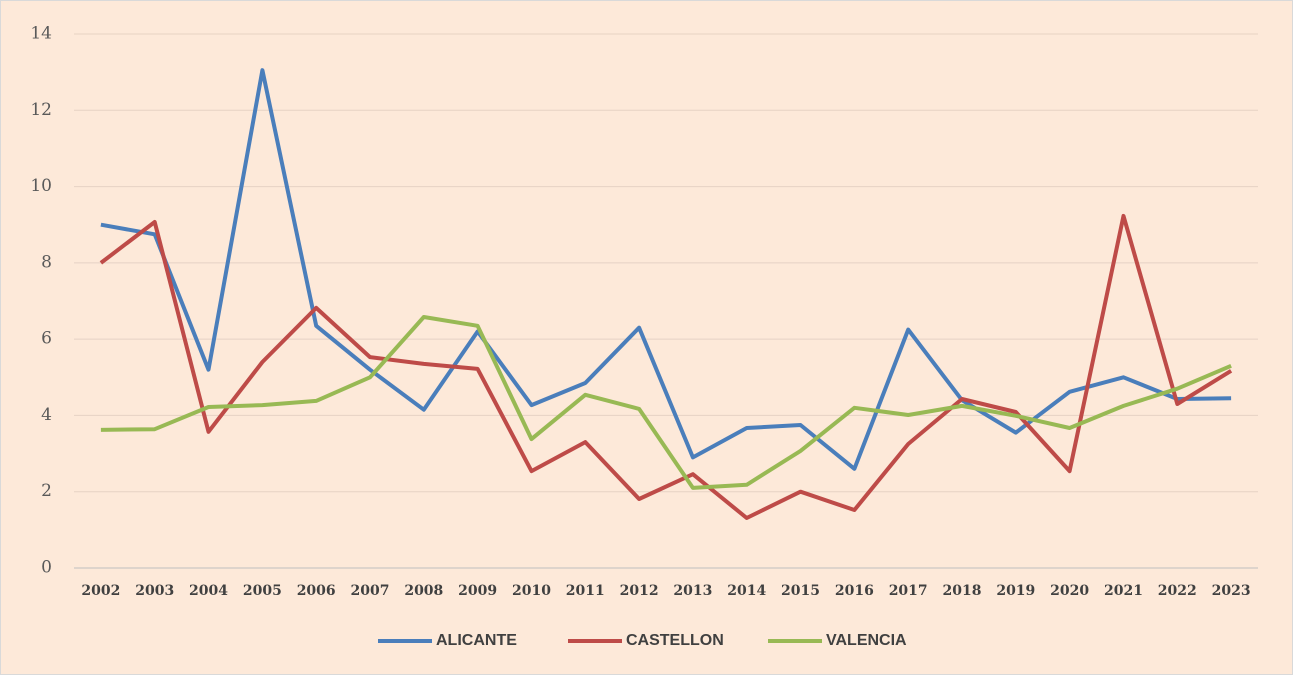  I want to click on x-tick-label: 2021, so click(1123, 591).